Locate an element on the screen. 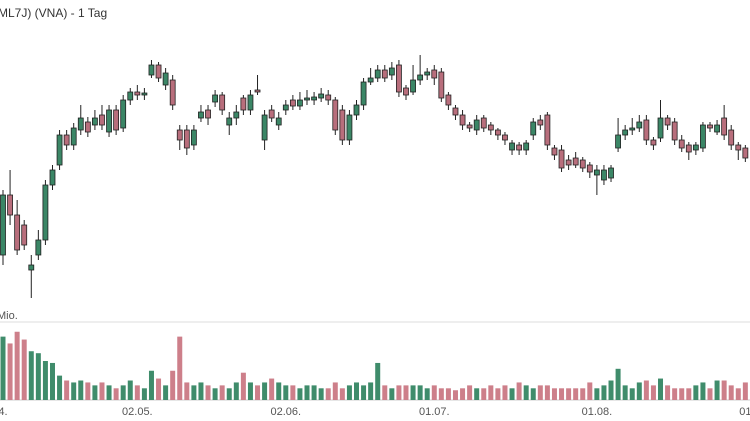  x-tick-label: 02.05. is located at coordinates (137, 412).